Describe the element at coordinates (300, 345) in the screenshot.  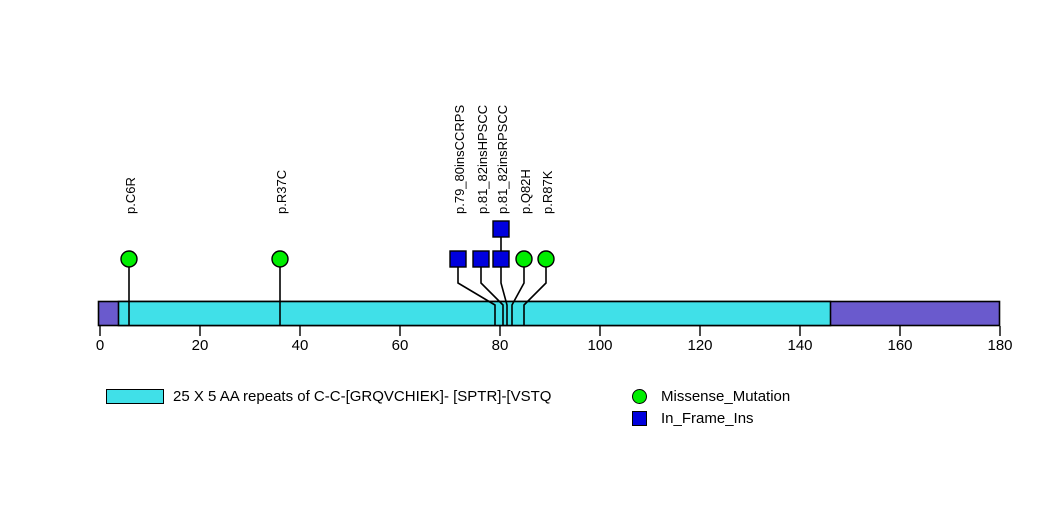
I see `axis-tick-label-40: 40` at that location.